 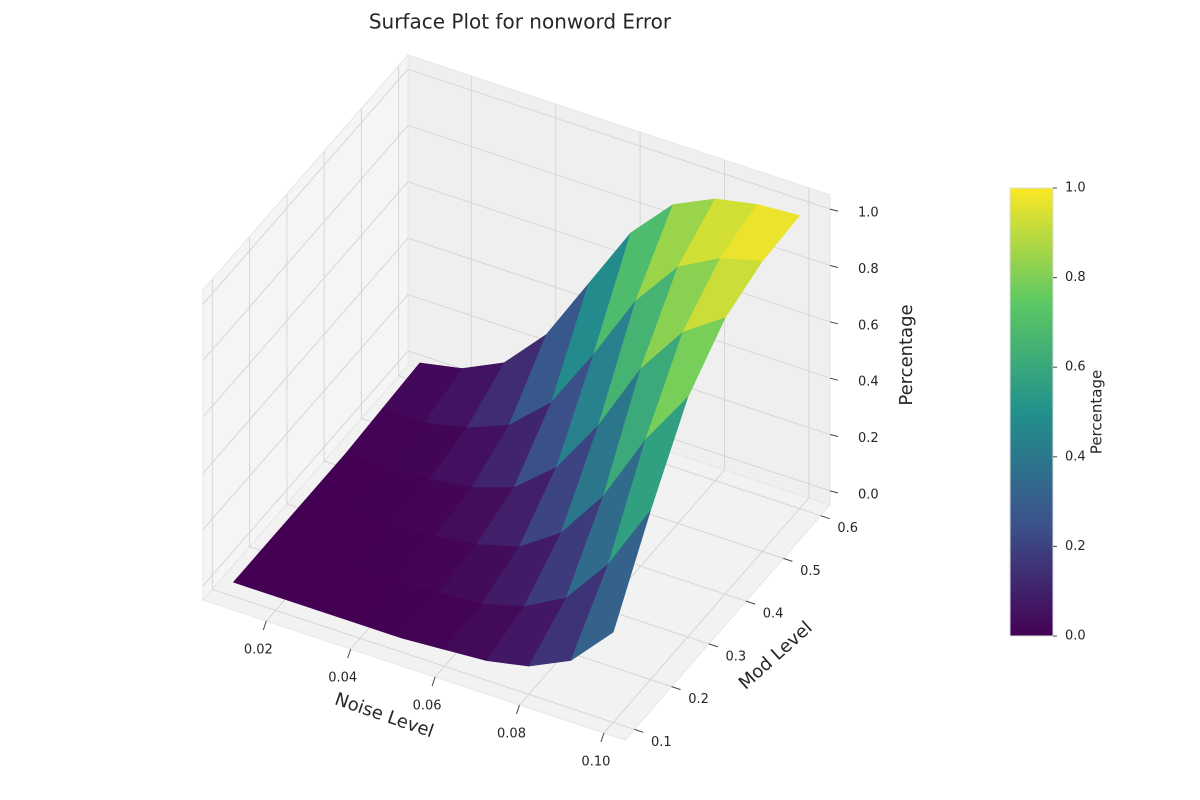 What do you see at coordinates (342, 678) in the screenshot?
I see `x-tick-label: 0.04` at bounding box center [342, 678].